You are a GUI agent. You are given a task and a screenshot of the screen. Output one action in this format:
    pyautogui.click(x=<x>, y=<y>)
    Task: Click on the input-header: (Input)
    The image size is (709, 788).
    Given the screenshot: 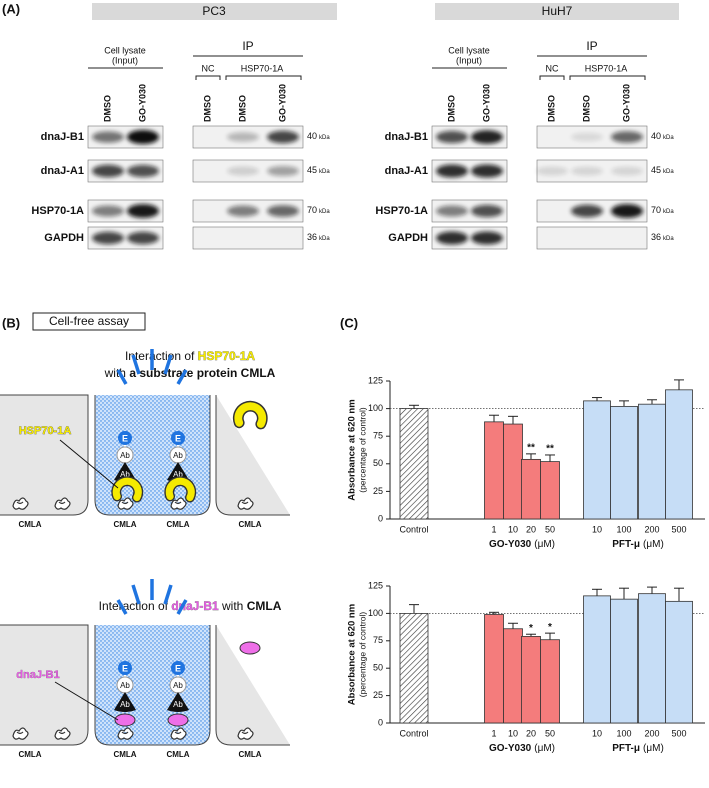 What is the action you would take?
    pyautogui.click(x=469, y=60)
    